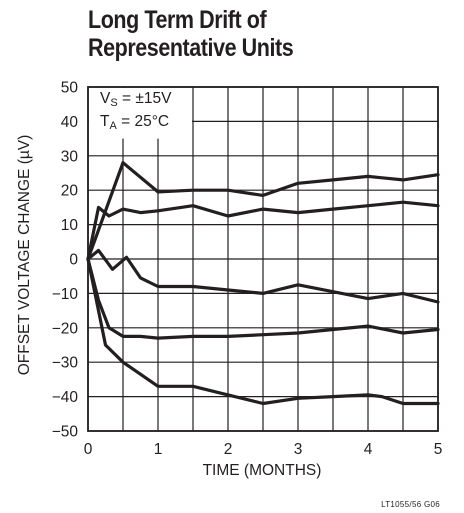 The height and width of the screenshot is (513, 464). Describe the element at coordinates (191, 48) in the screenshot. I see `chart-title-line-2: Representative Units` at that location.